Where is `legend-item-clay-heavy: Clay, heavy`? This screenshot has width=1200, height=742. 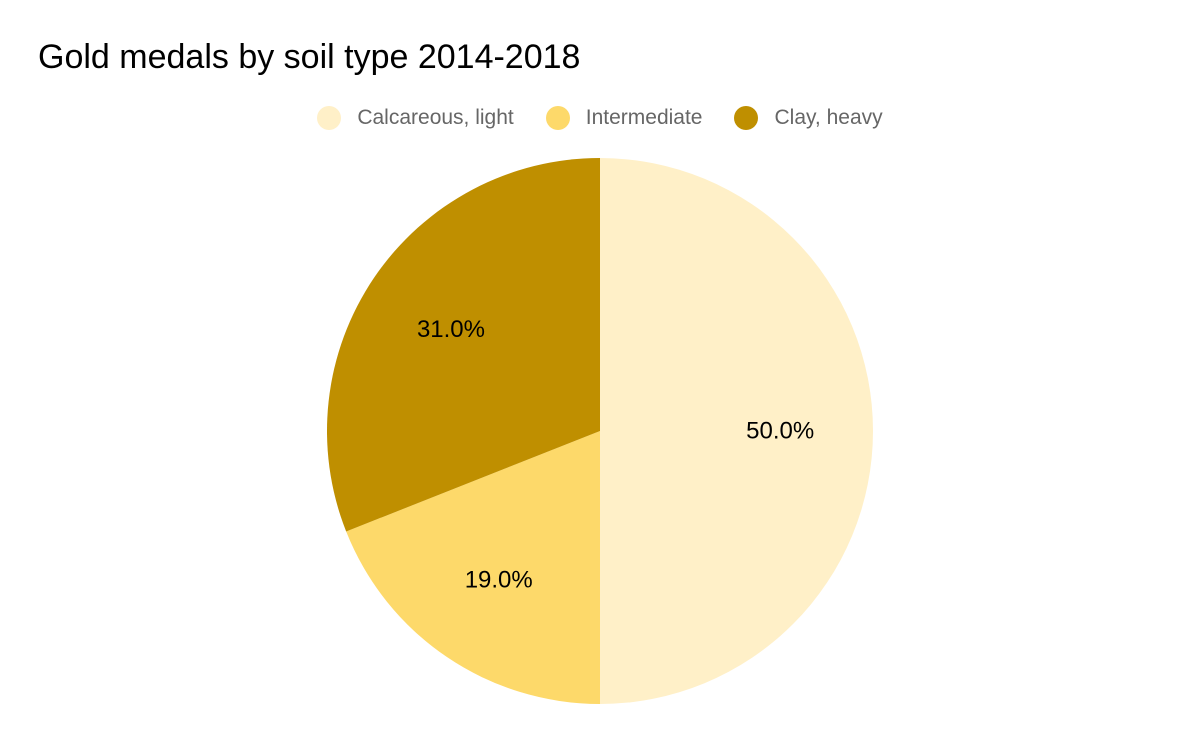
legend-item-clay-heavy: Clay, heavy is located at coordinates (808, 118).